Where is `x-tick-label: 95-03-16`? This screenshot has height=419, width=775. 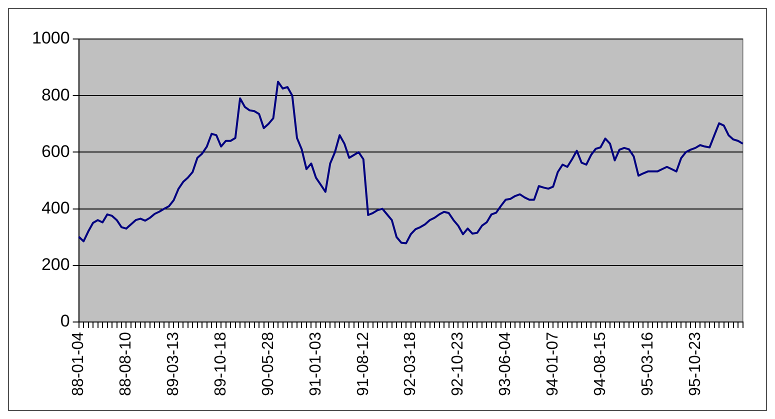 x-tick-label: 95-03-16 is located at coordinates (647, 364).